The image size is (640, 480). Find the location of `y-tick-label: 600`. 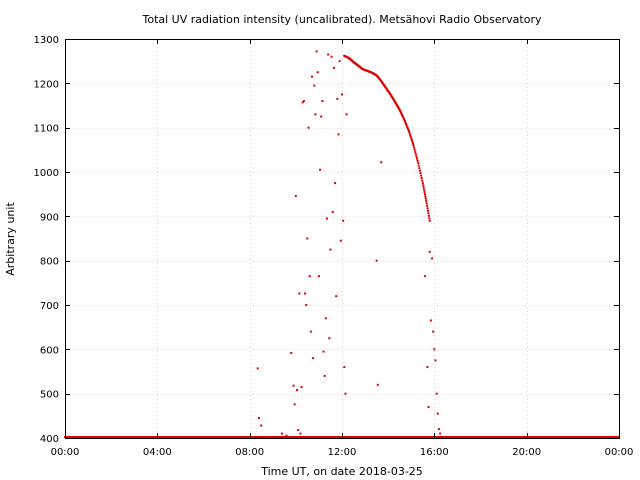

y-tick-label: 600 is located at coordinates (49, 350).